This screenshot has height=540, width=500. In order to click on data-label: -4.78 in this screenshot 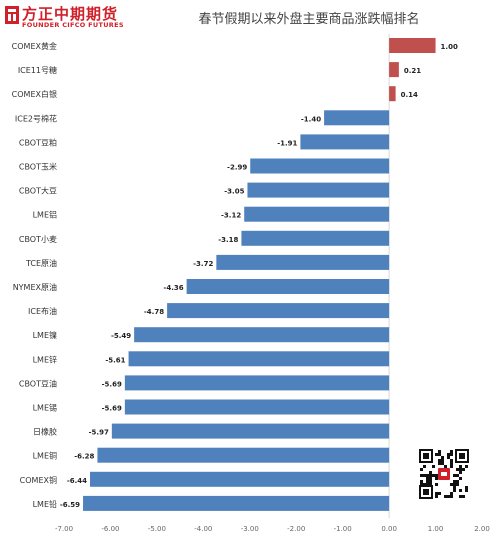, I will do `click(154, 312)`.